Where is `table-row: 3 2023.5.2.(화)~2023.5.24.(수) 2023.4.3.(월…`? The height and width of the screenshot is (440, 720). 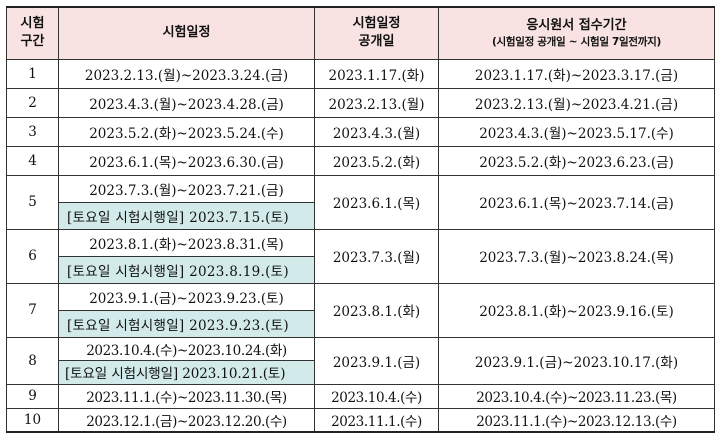
table-row: 3 2023.5.2.(화)~2023.5.24.(수) 2023.4.3.(월… is located at coordinates (360, 131).